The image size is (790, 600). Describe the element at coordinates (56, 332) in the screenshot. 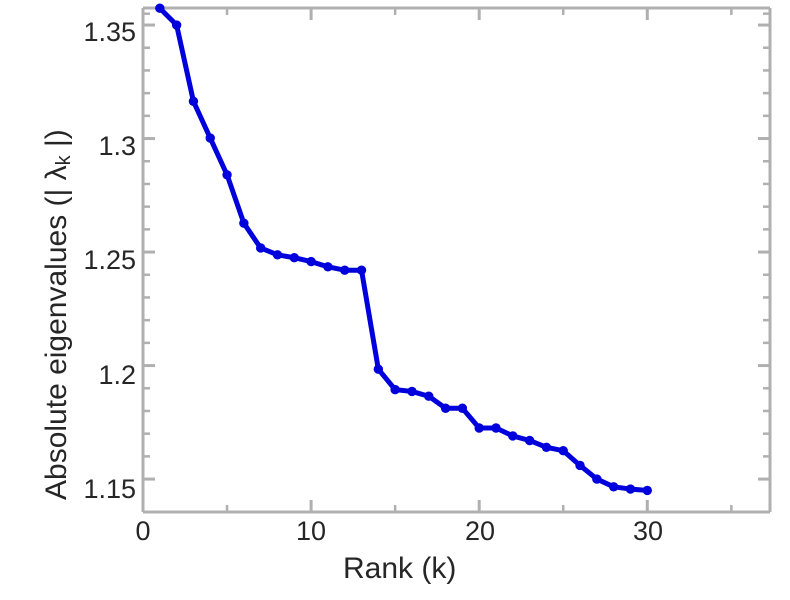

I see `y-axis-label-main: Absolute eigenvalues (| λ` at that location.